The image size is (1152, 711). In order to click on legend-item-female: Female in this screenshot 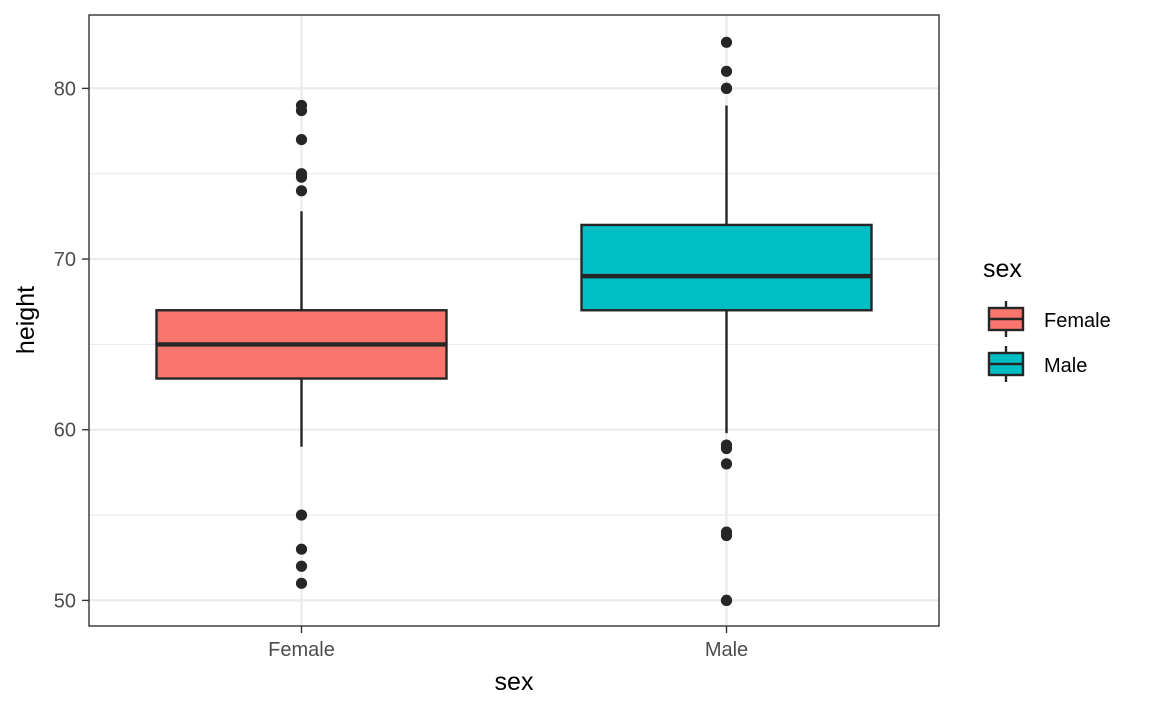, I will do `click(1049, 319)`.